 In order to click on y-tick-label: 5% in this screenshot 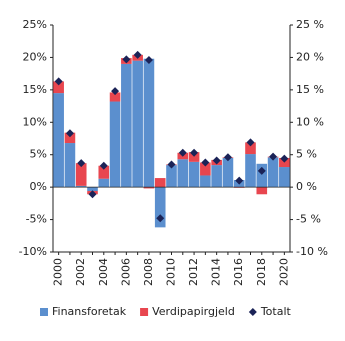, I will do `click(38, 154)`.